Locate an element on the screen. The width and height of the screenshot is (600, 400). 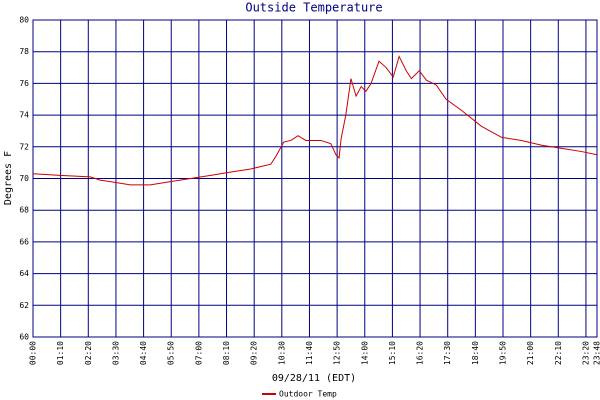
y-tick-label: 68 is located at coordinates (24, 210).